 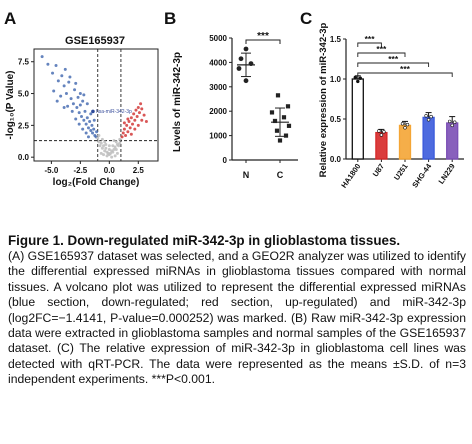 What do you see at coordinates (401, 172) in the screenshot?
I see `expression-x-tick-label: U251` at bounding box center [401, 172].